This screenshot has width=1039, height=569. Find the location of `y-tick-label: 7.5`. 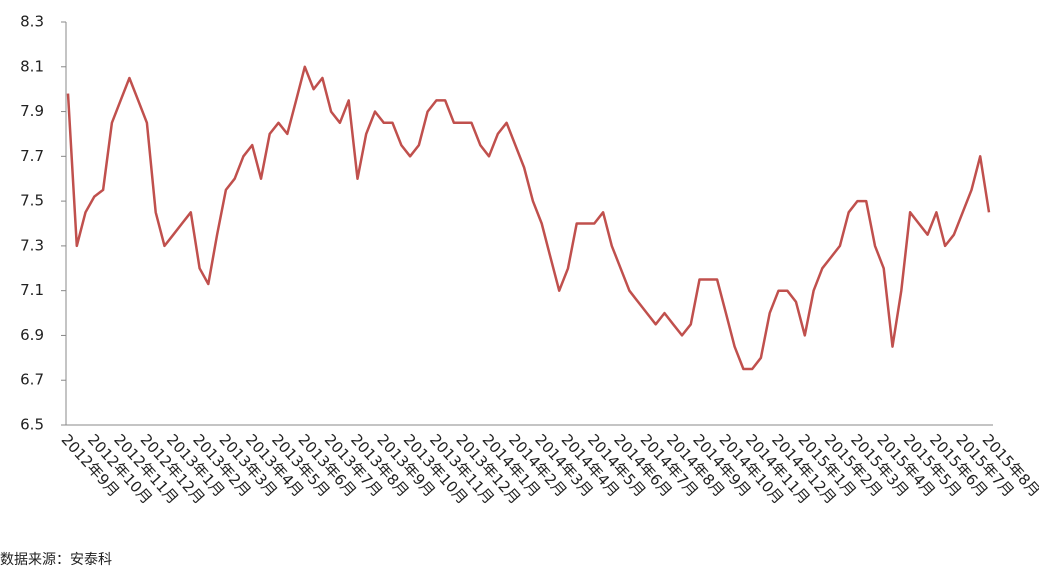

y-tick-label: 7.5 is located at coordinates (32, 201).